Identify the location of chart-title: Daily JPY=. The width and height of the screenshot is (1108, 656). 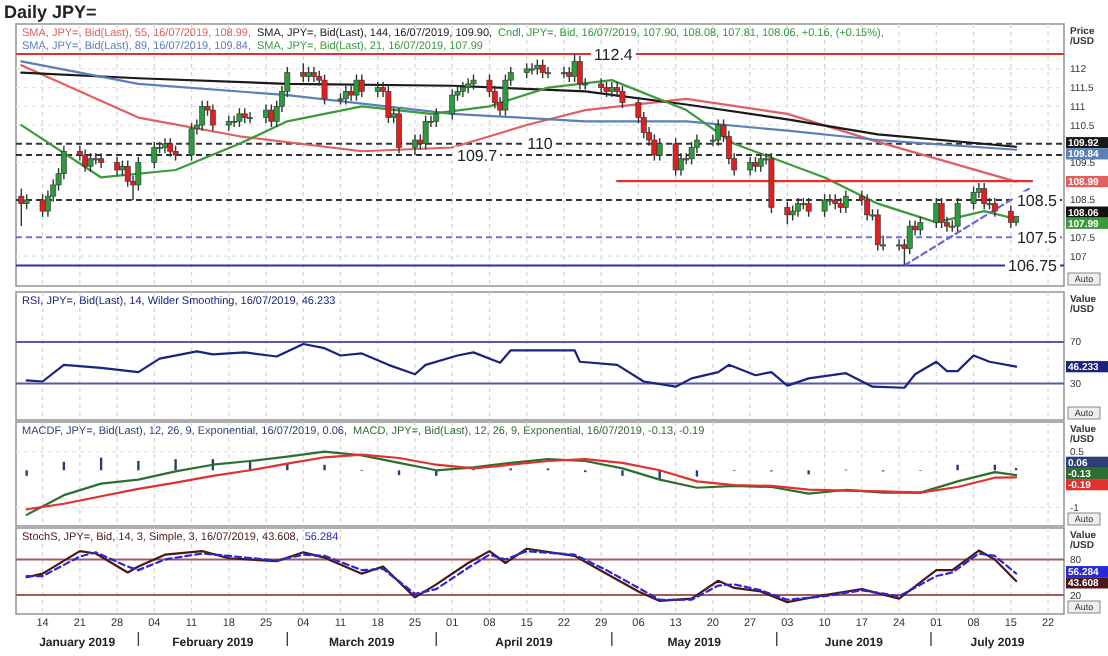
(50, 12).